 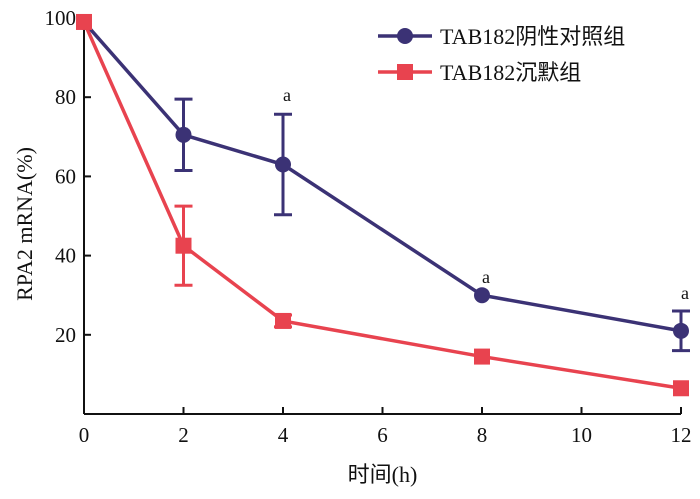 What do you see at coordinates (183, 435) in the screenshot?
I see `x-tick-label: 2` at bounding box center [183, 435].